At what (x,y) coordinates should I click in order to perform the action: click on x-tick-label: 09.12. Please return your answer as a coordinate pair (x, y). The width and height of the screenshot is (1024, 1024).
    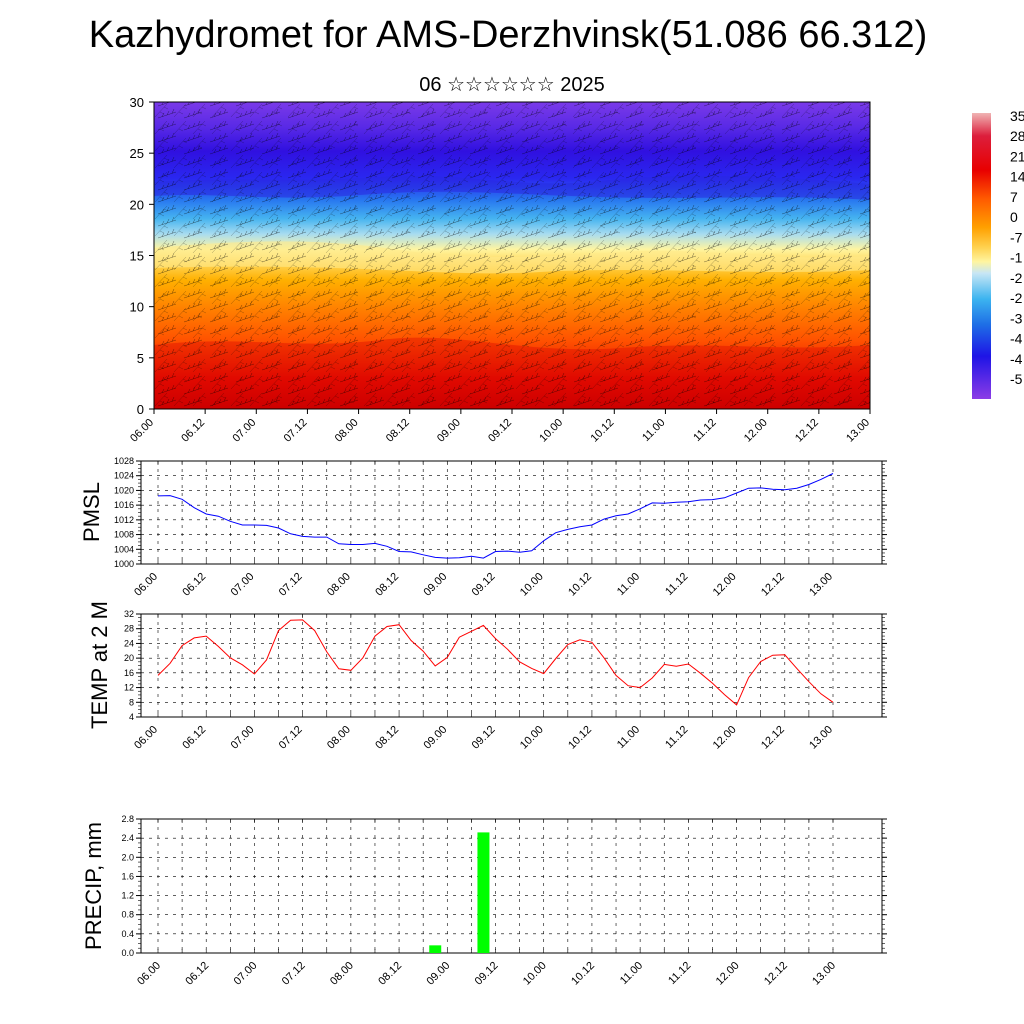
    Looking at the image, I should click on (487, 974).